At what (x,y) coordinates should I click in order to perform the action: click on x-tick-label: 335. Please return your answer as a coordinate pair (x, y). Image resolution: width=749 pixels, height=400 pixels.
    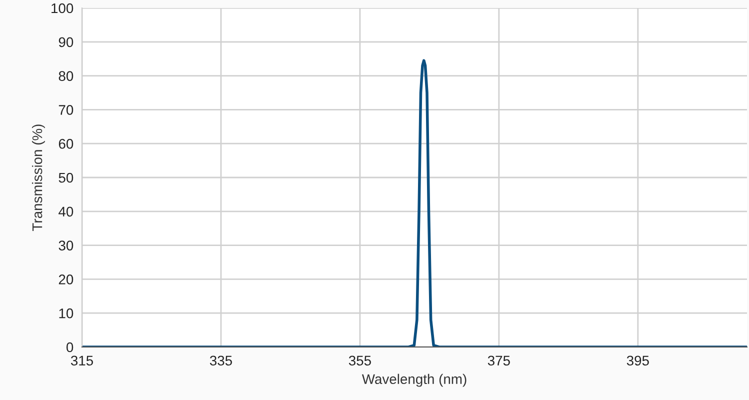
    Looking at the image, I should click on (221, 361).